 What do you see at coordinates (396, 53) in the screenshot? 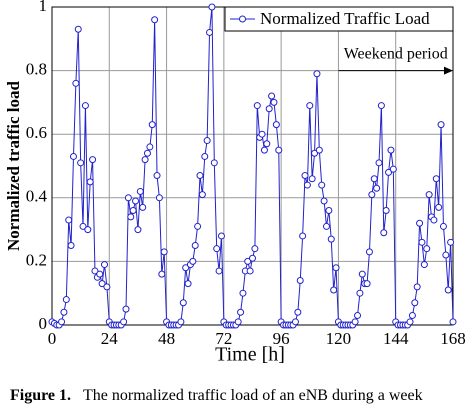
I see `annotation-text: Weekend period` at bounding box center [396, 53].